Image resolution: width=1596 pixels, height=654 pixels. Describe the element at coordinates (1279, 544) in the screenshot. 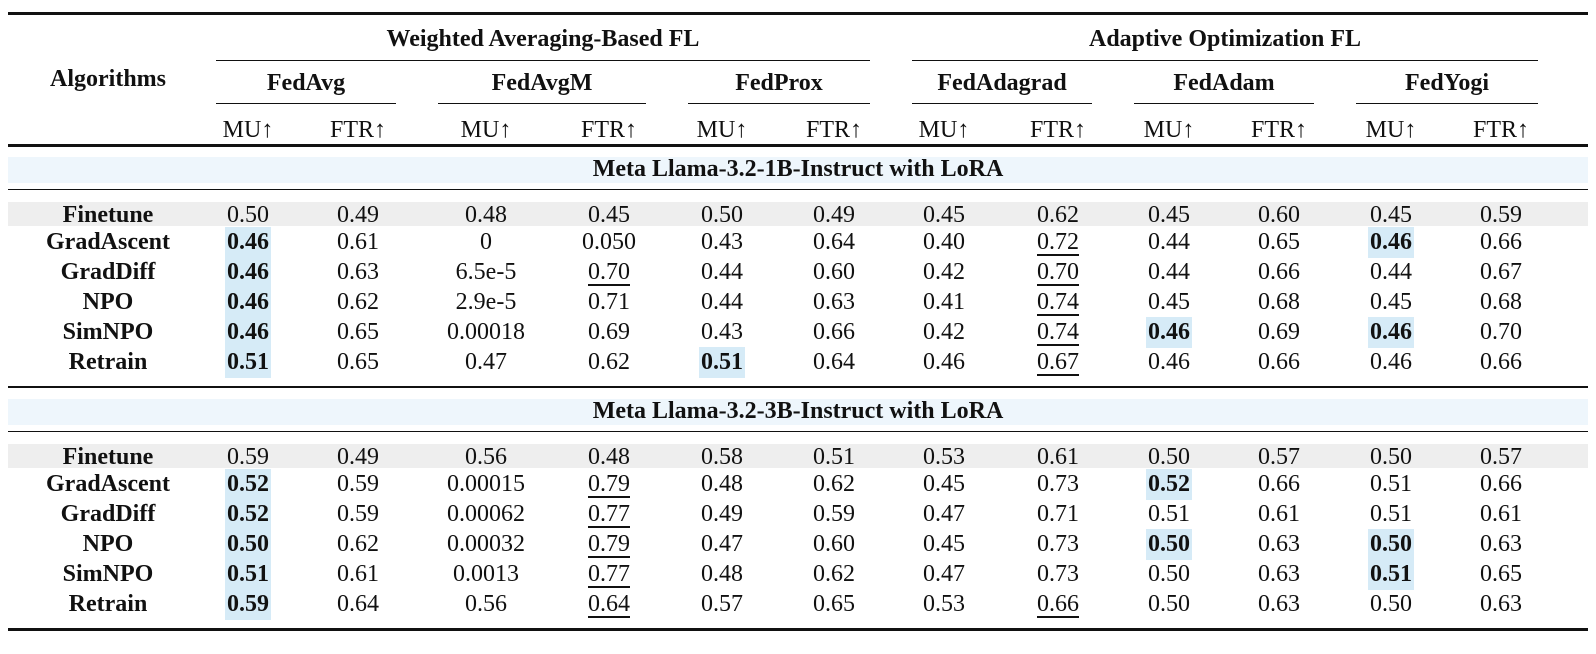

I see `cell-value: 0.63` at that location.